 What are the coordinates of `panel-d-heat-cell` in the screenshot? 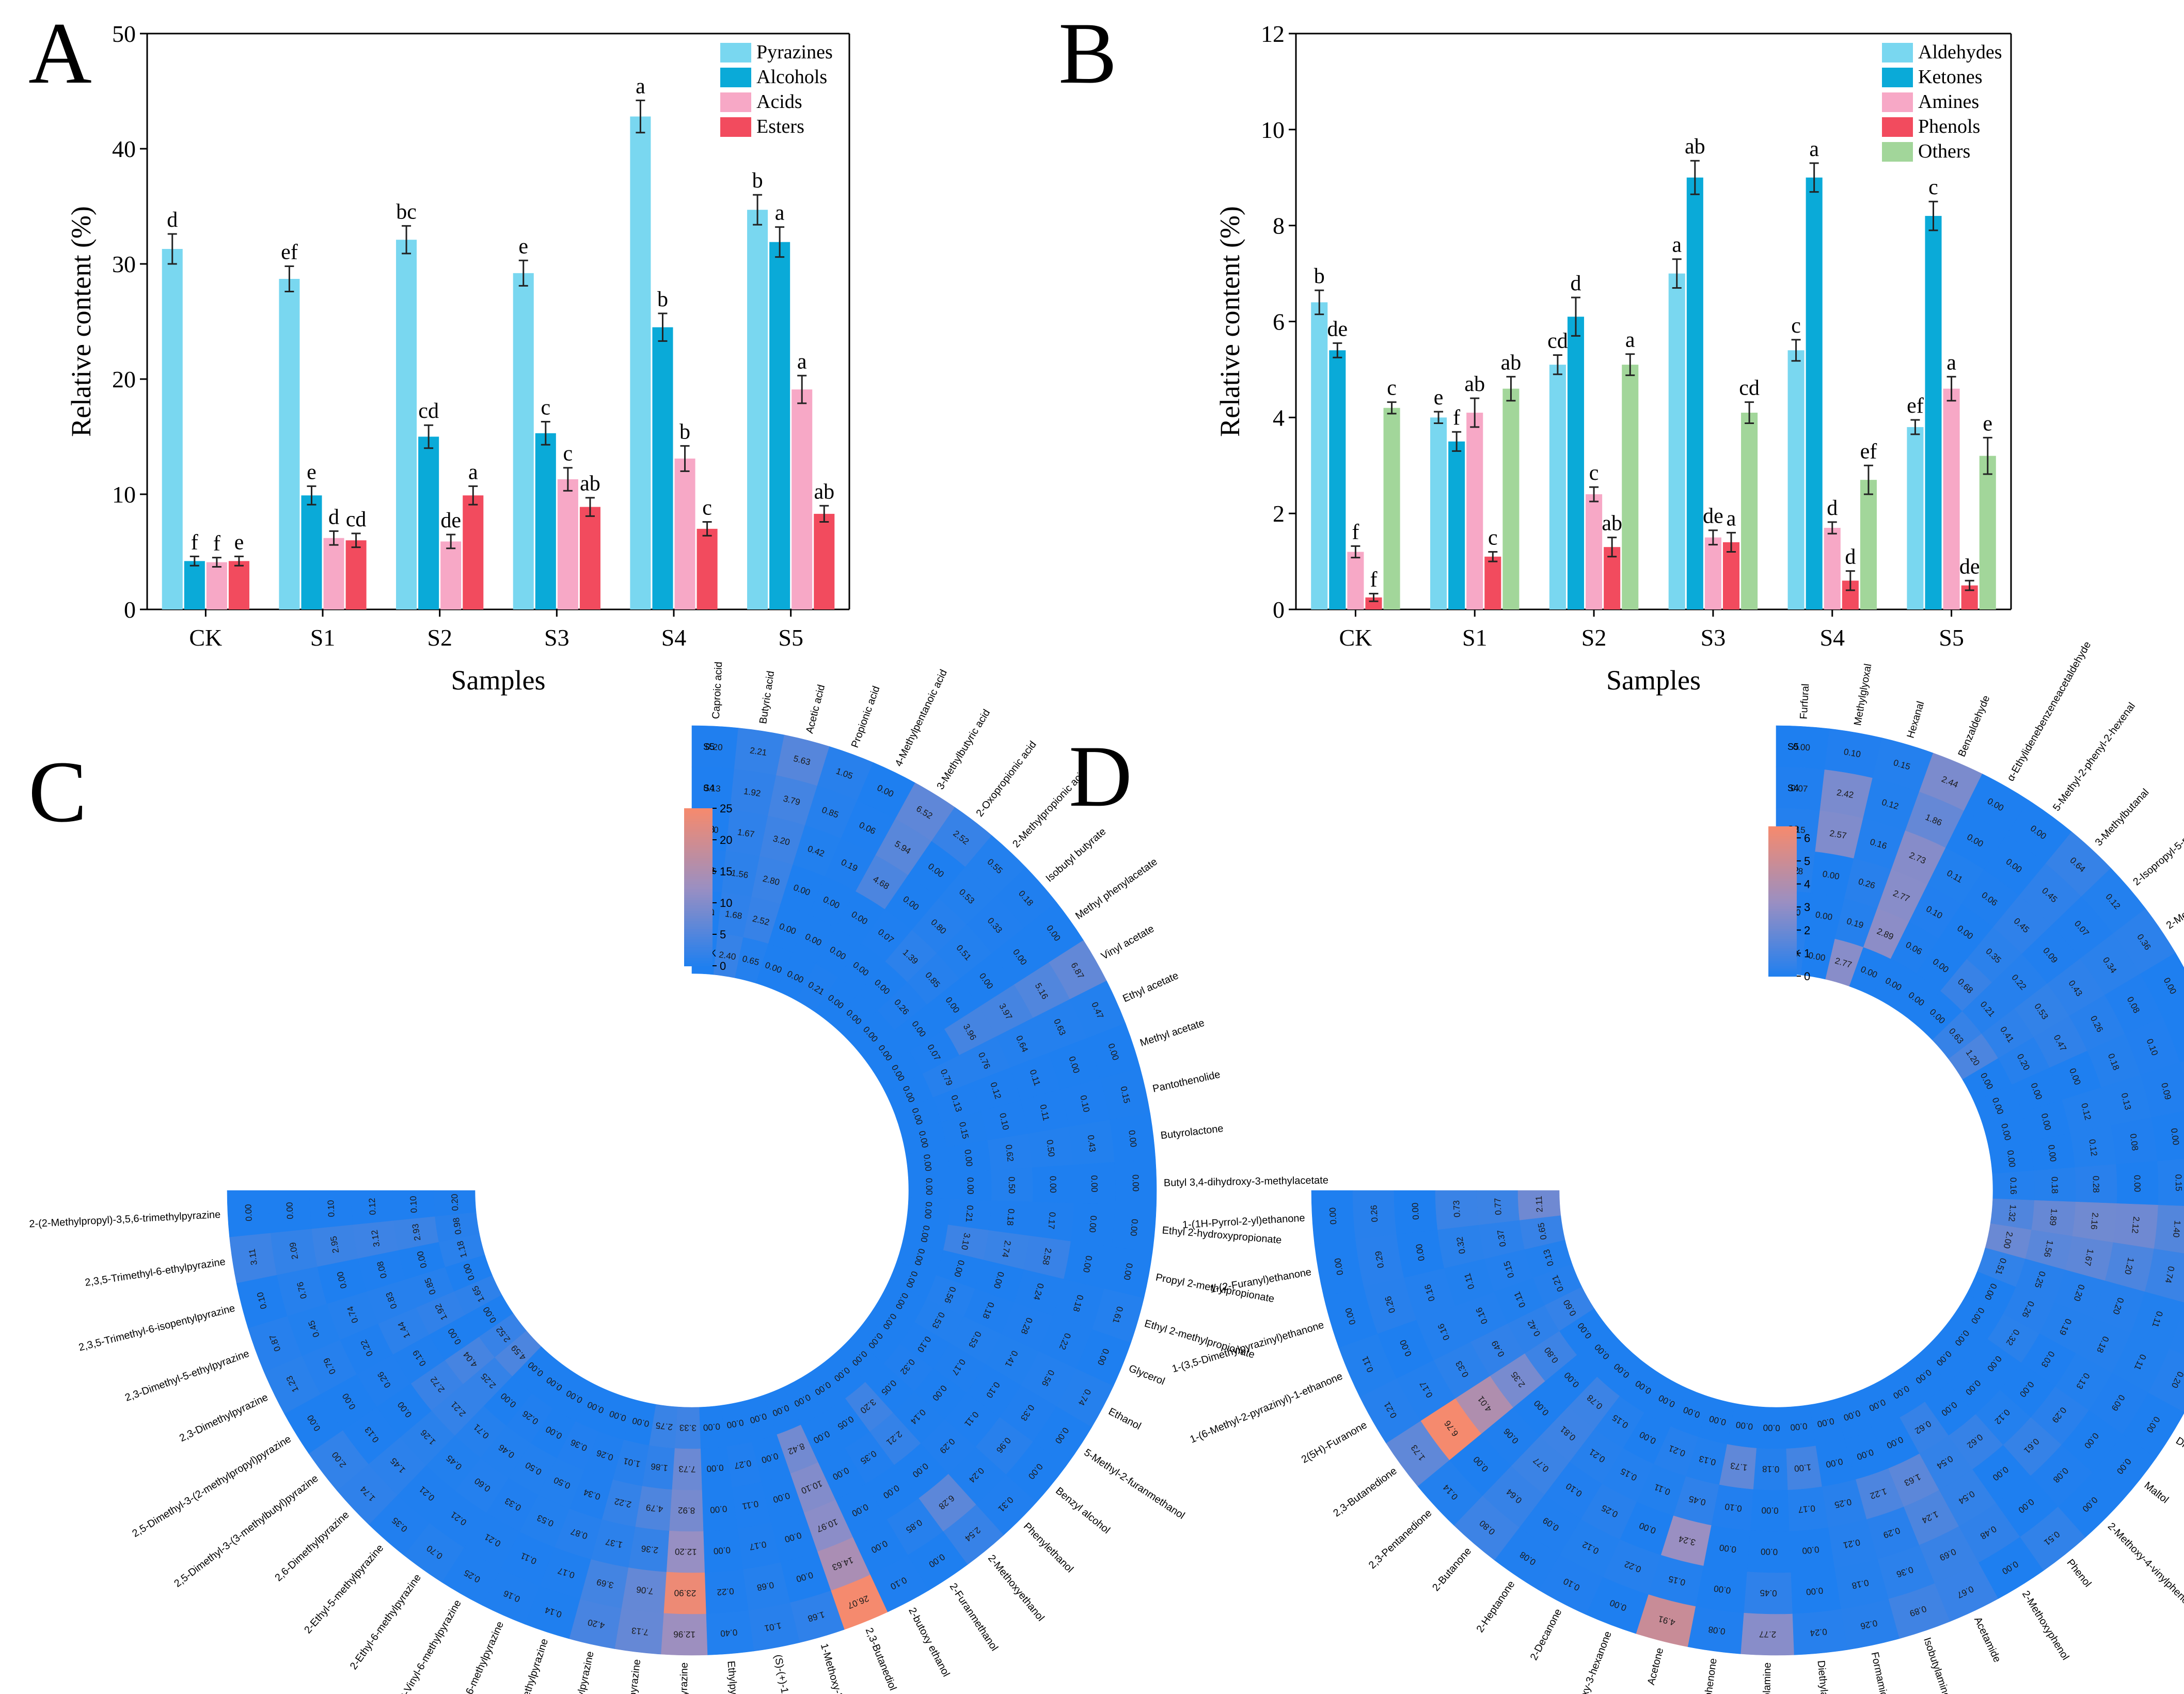 It's located at (1539, 1205).